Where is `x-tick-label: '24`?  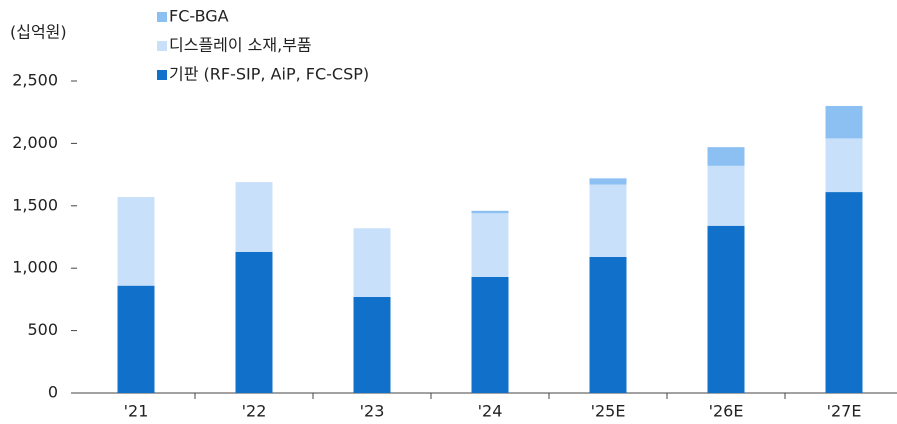 x-tick-label: '24 is located at coordinates (490, 411).